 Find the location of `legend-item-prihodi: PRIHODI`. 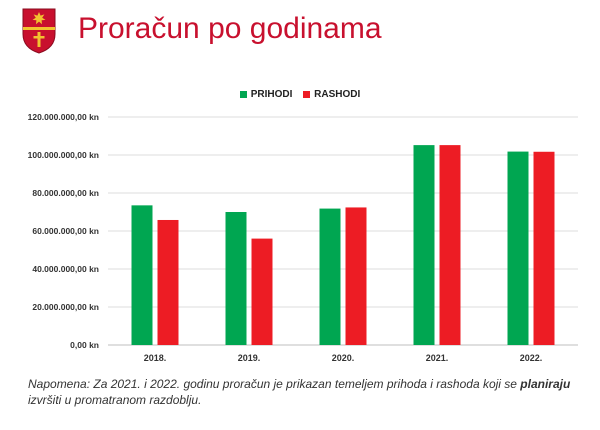

legend-item-prihodi: PRIHODI is located at coordinates (266, 94).